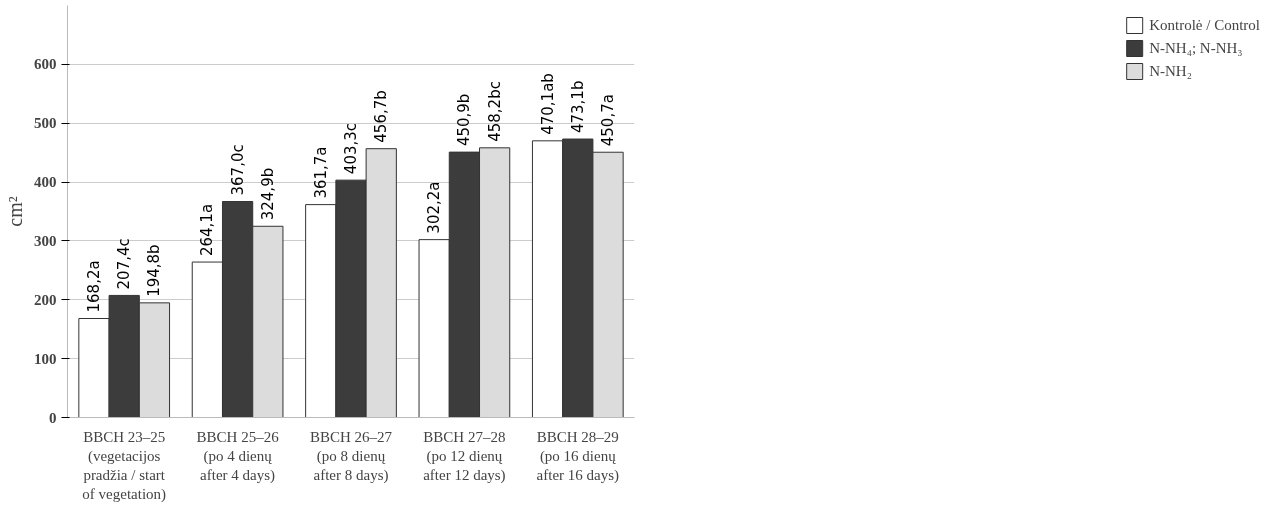 Image resolution: width=1286 pixels, height=515 pixels. Describe the element at coordinates (547, 104) in the screenshot. I see `data-label: 470,1ab` at that location.